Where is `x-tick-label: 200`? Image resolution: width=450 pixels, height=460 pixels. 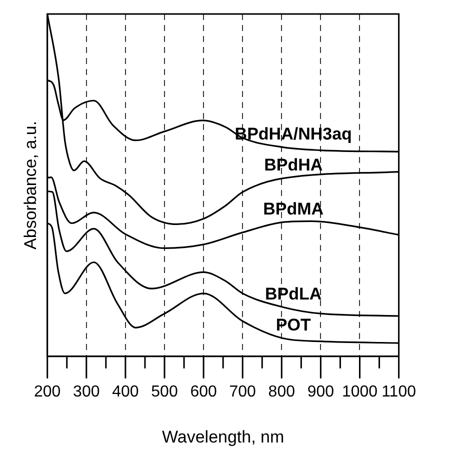
x-tick-label: 200 is located at coordinates (47, 391).